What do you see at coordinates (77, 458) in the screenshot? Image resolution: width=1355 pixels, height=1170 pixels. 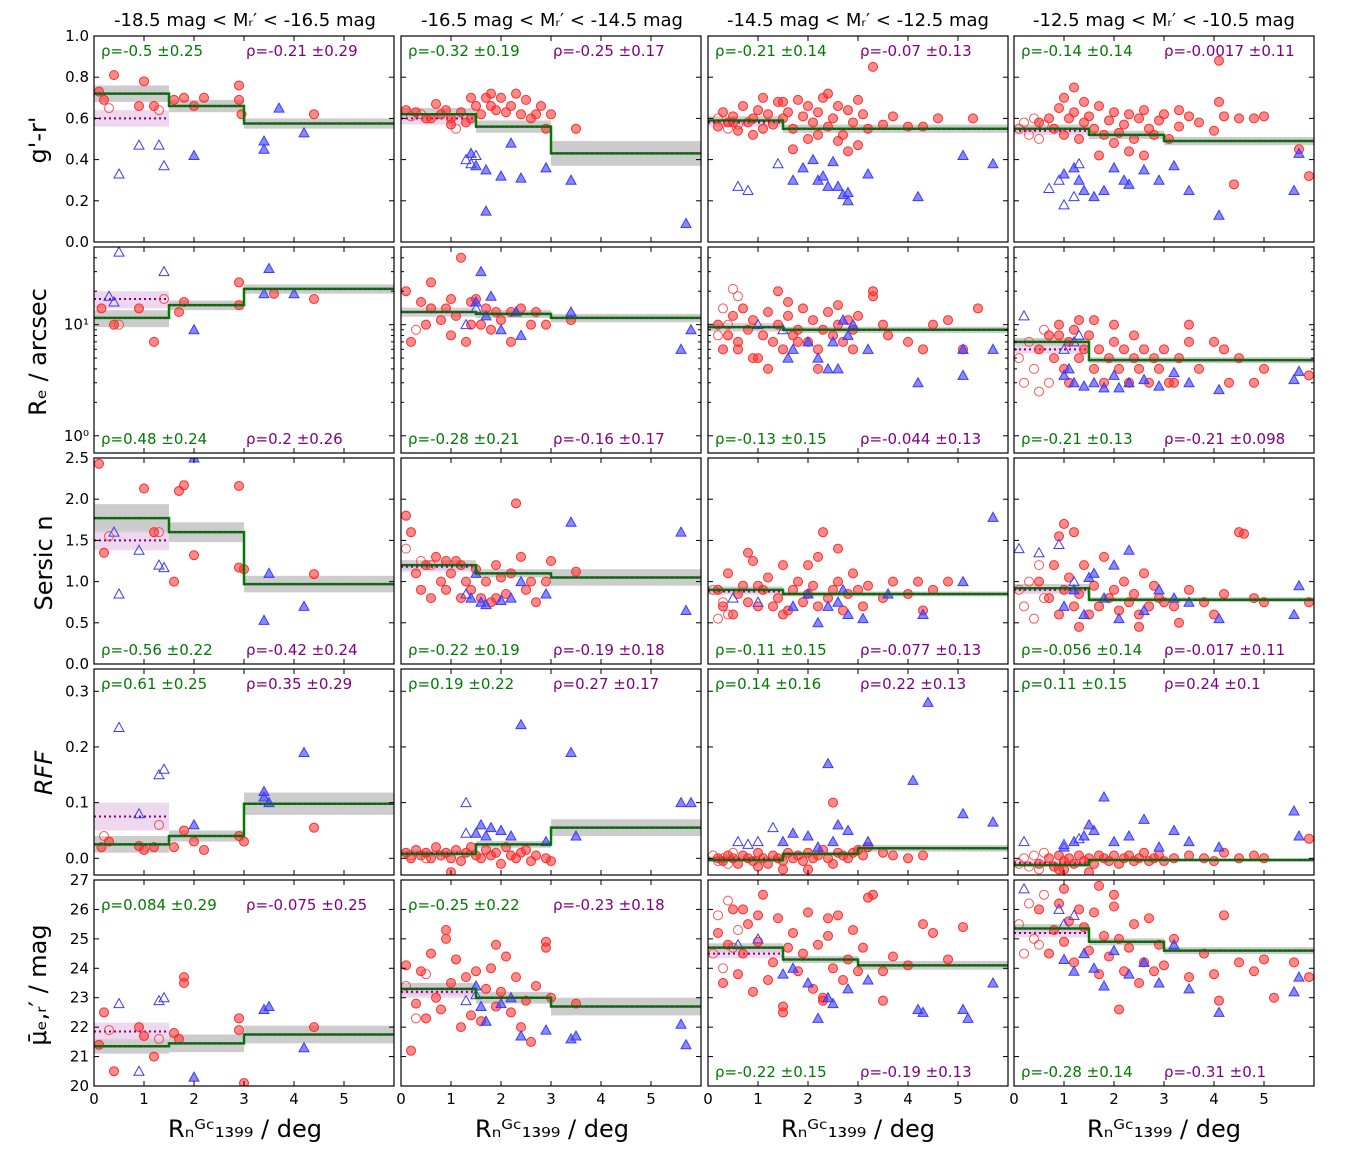 I see `y-tick-label: 2.5` at bounding box center [77, 458].